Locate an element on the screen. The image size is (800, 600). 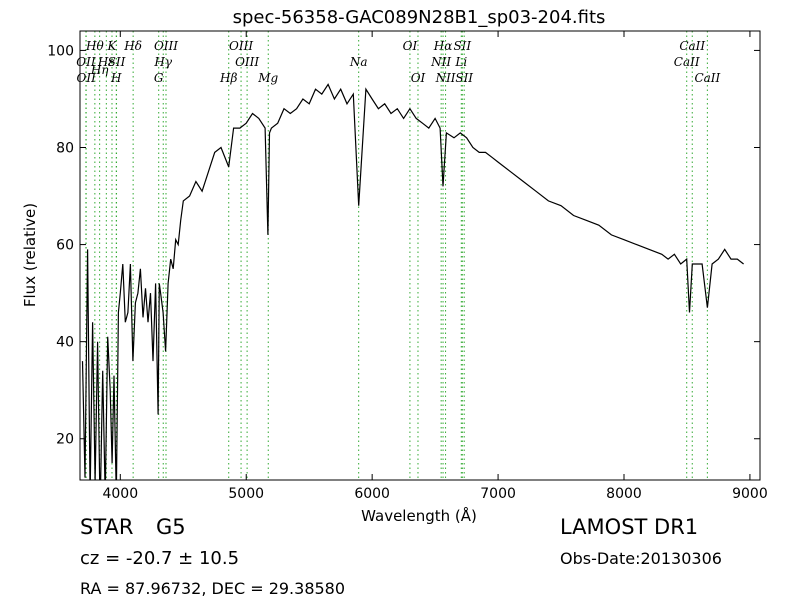
x-tick-label: 7000 is located at coordinates (498, 494).